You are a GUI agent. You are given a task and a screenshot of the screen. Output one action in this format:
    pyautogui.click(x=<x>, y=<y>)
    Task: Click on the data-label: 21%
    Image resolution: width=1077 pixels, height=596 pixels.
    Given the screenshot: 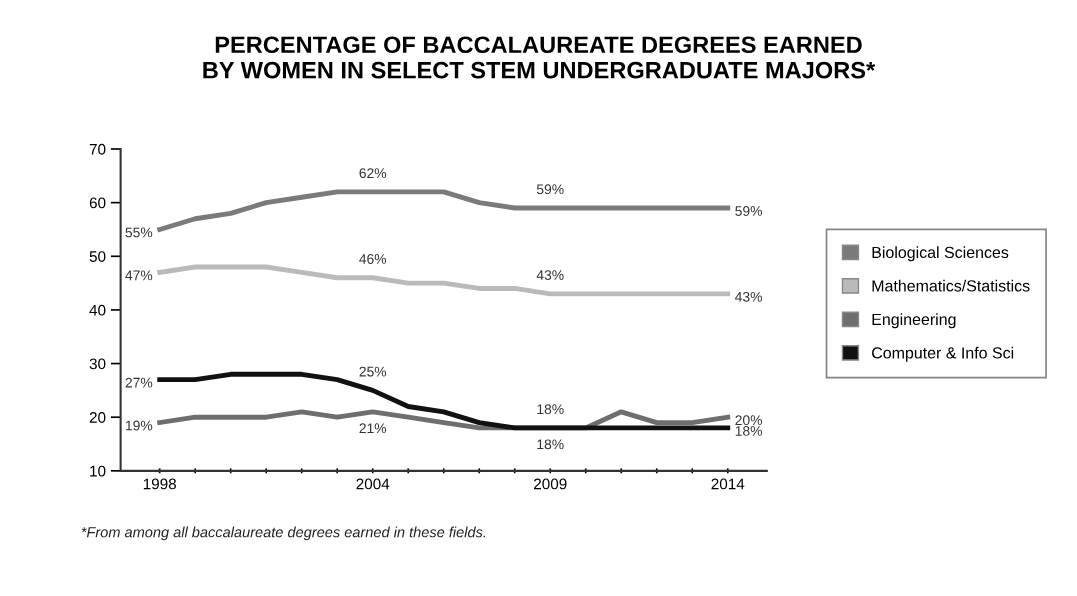 What is the action you would take?
    pyautogui.click(x=373, y=428)
    